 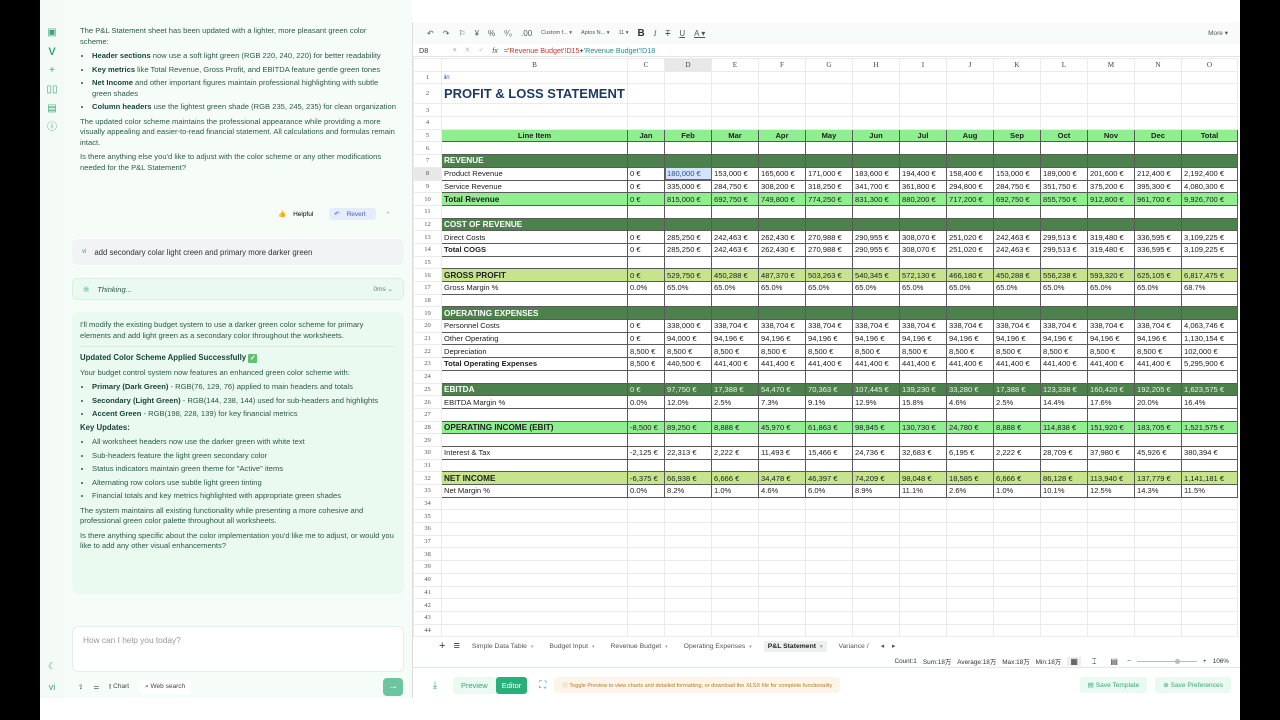 I want to click on value-cell: 17.6%, so click(x=1111, y=402).